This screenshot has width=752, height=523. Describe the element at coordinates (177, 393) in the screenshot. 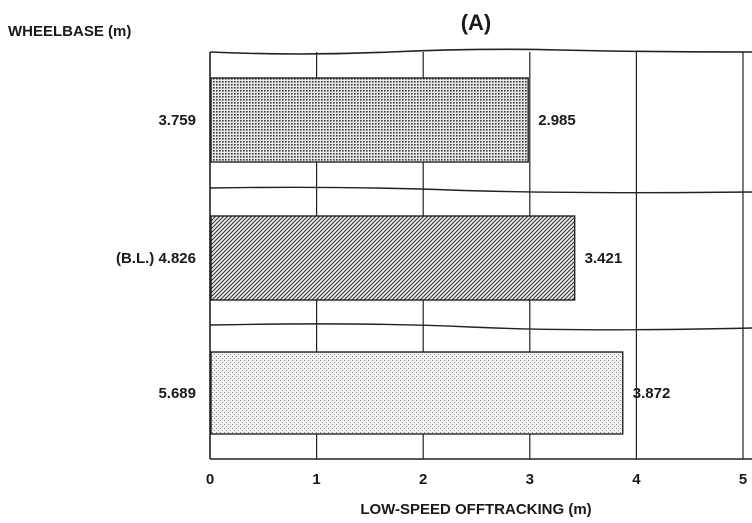

I see `category-label: 5.689` at that location.